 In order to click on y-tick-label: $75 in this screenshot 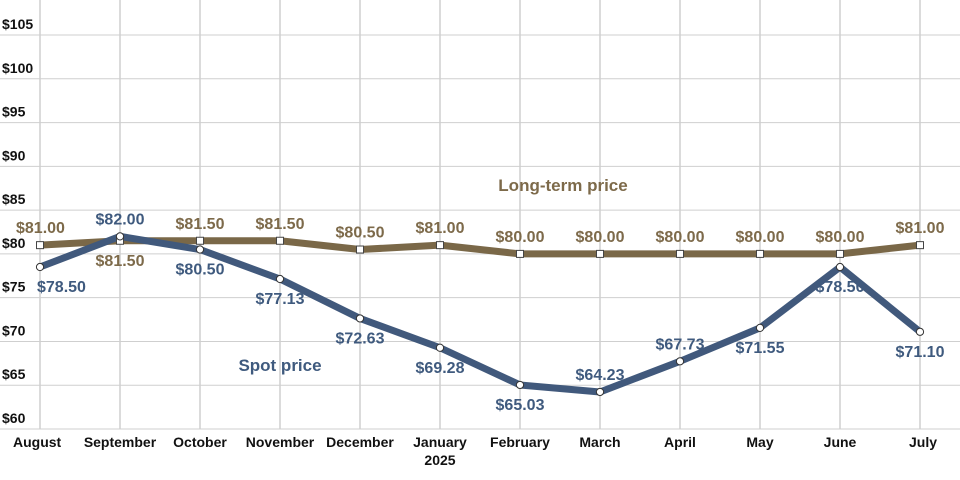, I will do `click(14, 287)`.